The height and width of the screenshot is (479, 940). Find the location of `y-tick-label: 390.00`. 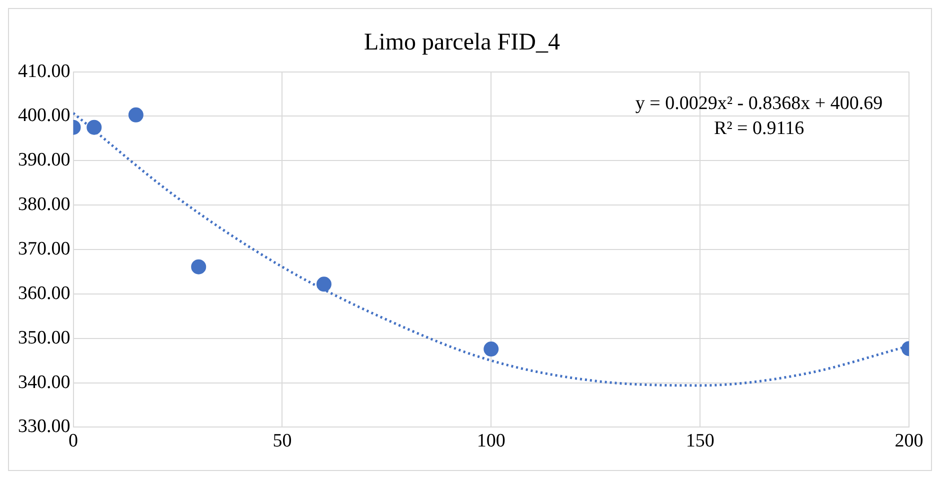

y-tick-label: 390.00 is located at coordinates (44, 160).